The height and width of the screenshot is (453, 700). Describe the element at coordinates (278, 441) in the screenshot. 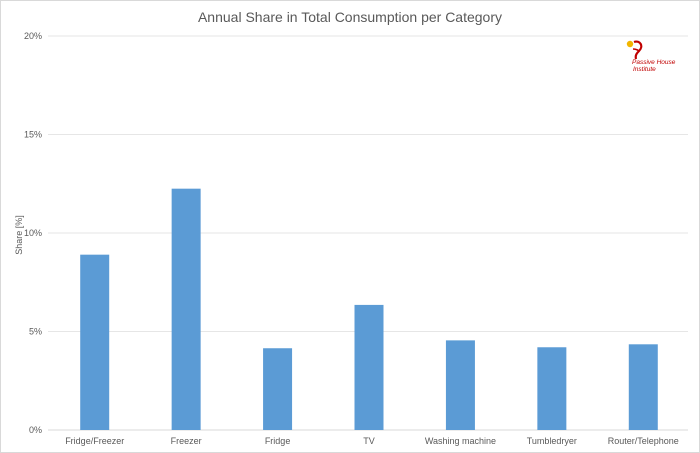

I see `x-tick-label: Fridge` at that location.